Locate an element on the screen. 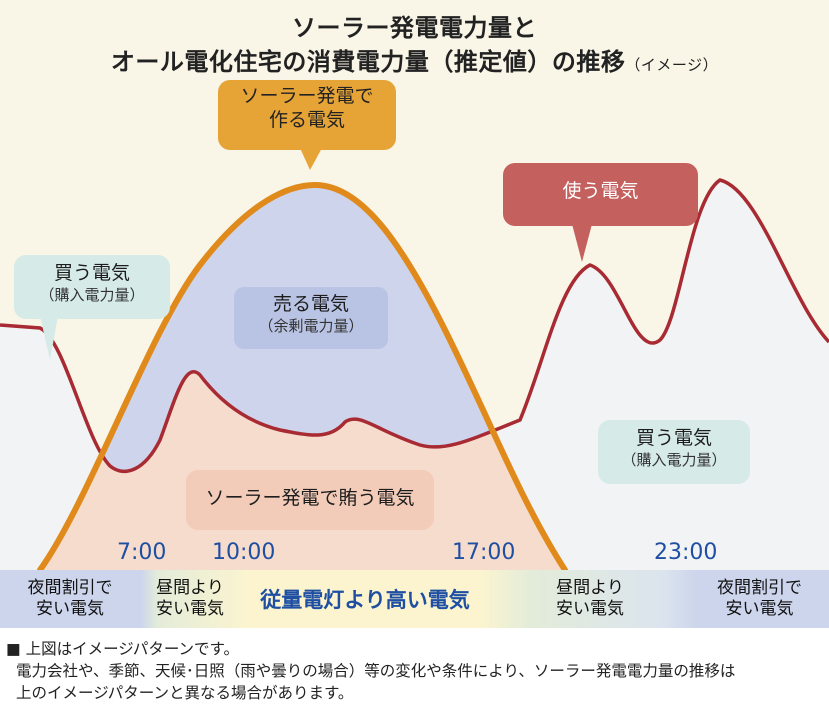  callout-cover: ソーラー発電で賄う電気 is located at coordinates (310, 499).